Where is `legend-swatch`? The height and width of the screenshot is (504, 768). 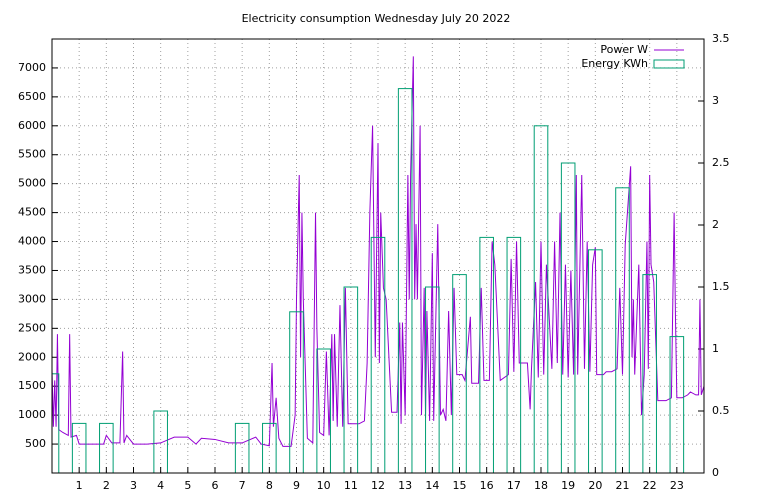 legend-swatch is located at coordinates (669, 64).